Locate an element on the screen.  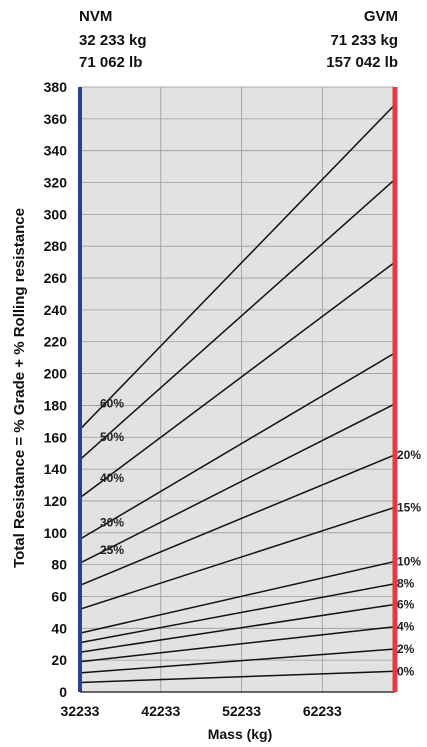
series-label: 8% is located at coordinates (406, 584).